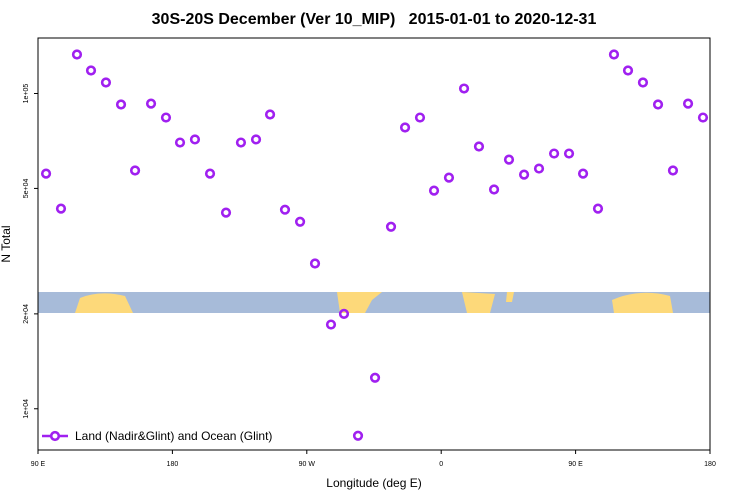 The width and height of the screenshot is (750, 500). Describe the element at coordinates (26, 188) in the screenshot. I see `y-tick-label: 5e+04` at that location.